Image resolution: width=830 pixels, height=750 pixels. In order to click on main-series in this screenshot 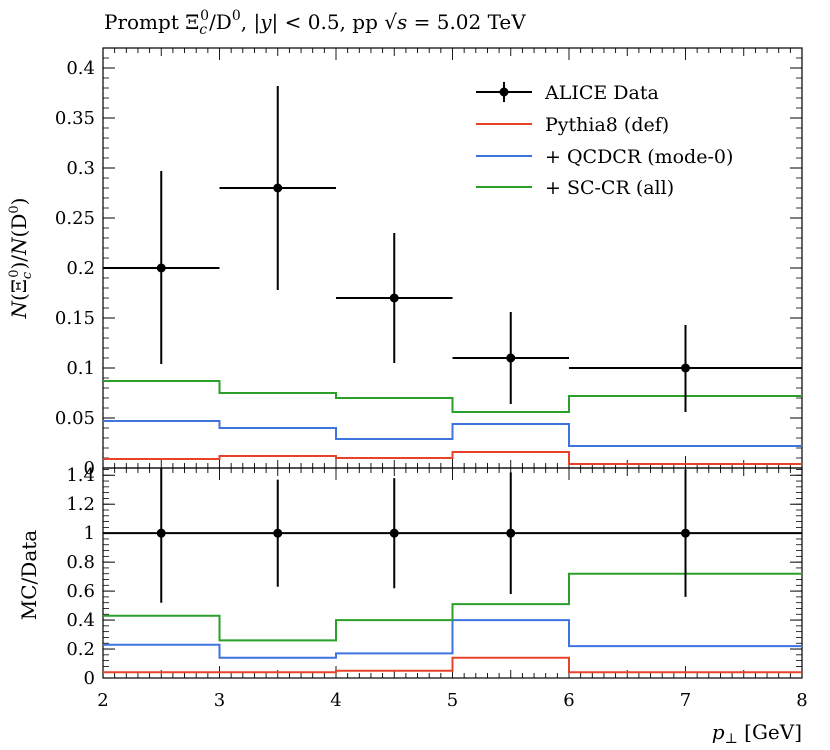, I will do `click(452, 422)`.